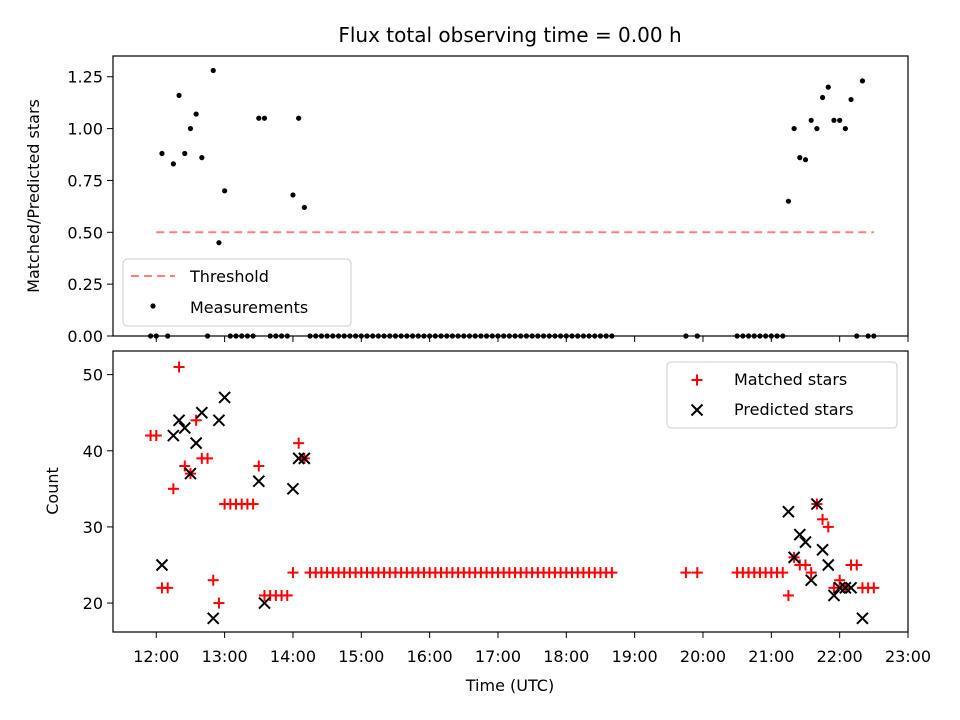  I want to click on legend-predicted-marker, so click(697, 410).